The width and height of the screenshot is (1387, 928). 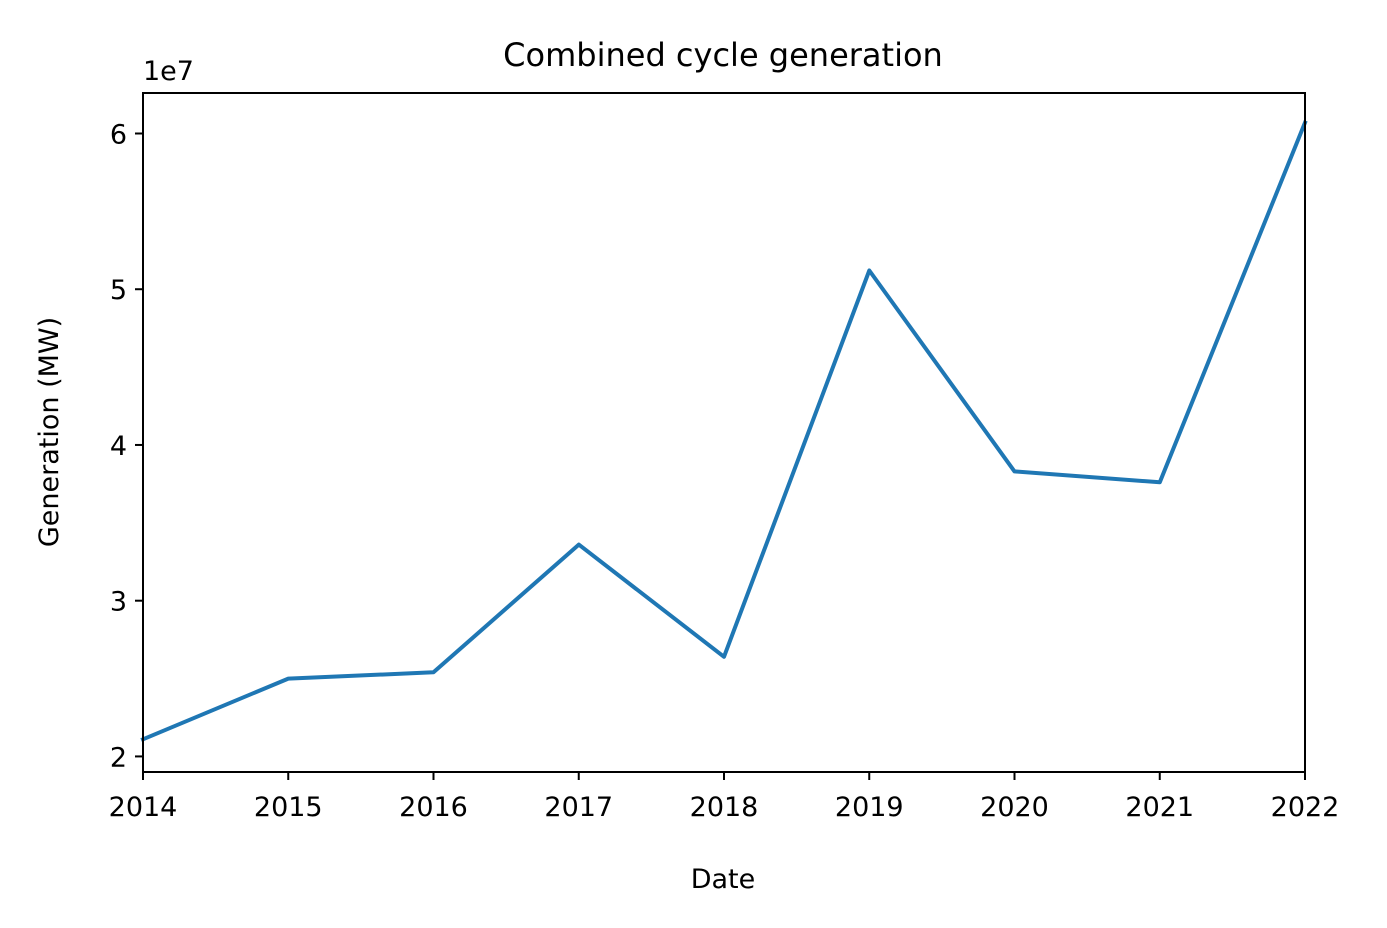 I want to click on chart-title: Combined cycle generation, so click(x=723, y=55).